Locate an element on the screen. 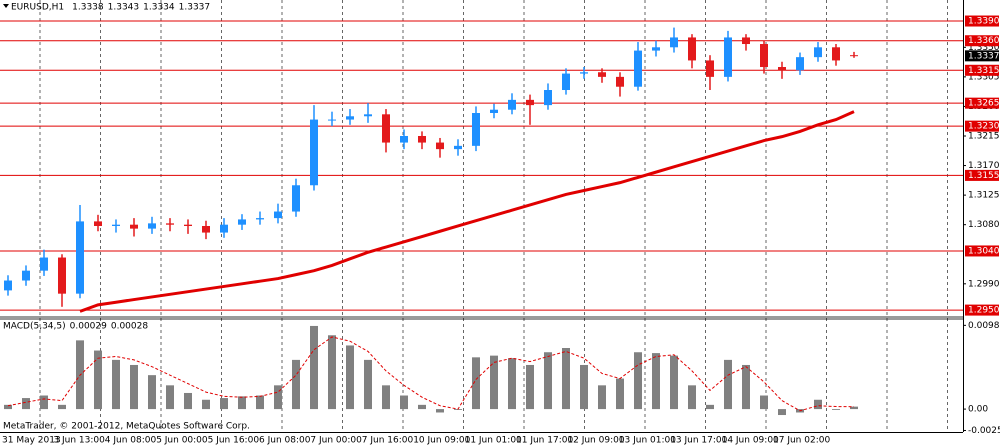  level-label: 1.3040 is located at coordinates (984, 251).